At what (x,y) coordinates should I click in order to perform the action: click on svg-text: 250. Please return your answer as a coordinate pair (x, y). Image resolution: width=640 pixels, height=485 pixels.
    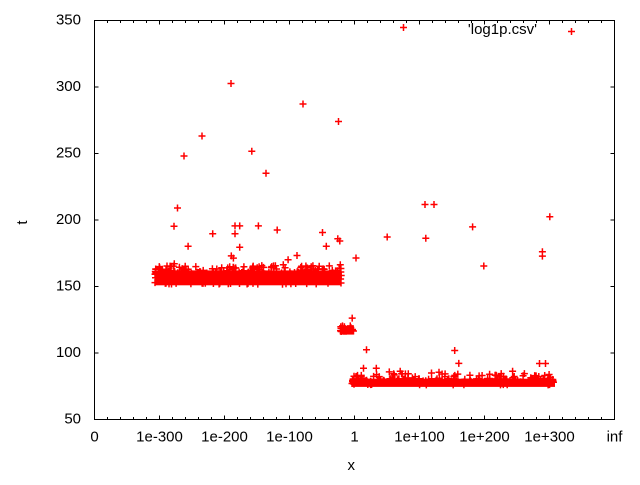
    Looking at the image, I should click on (68, 153).